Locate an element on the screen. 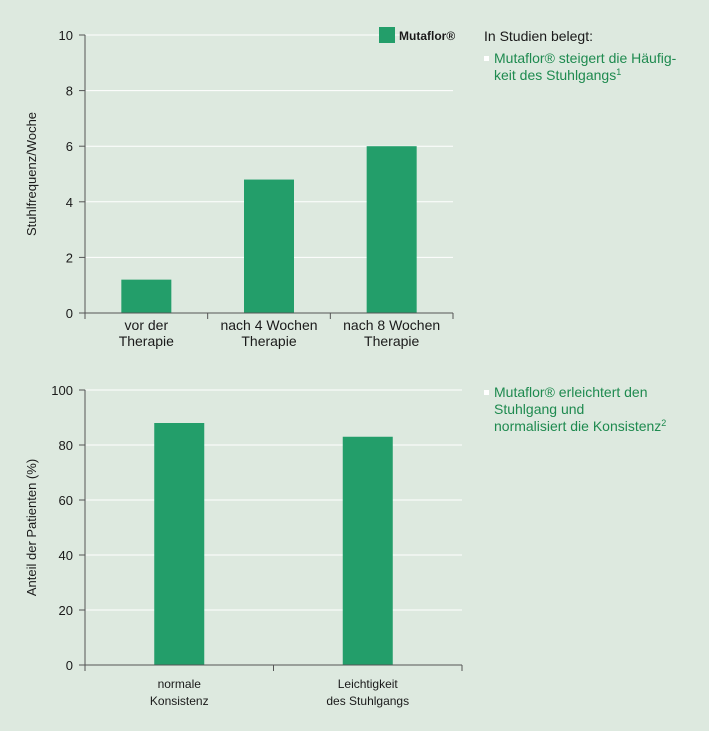  y-tick-label: 6 is located at coordinates (69, 146).